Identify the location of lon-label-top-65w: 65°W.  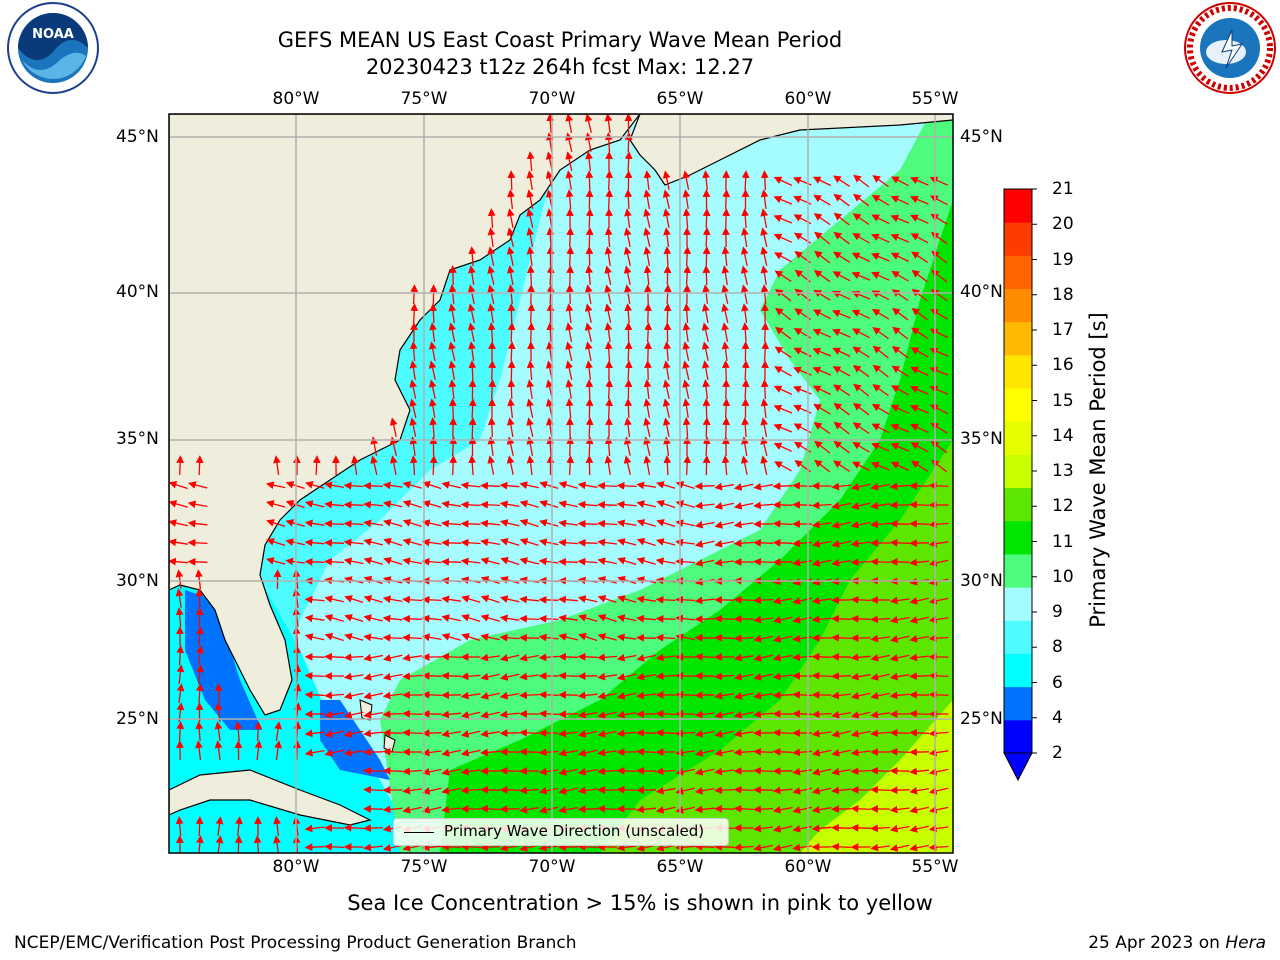
(680, 99).